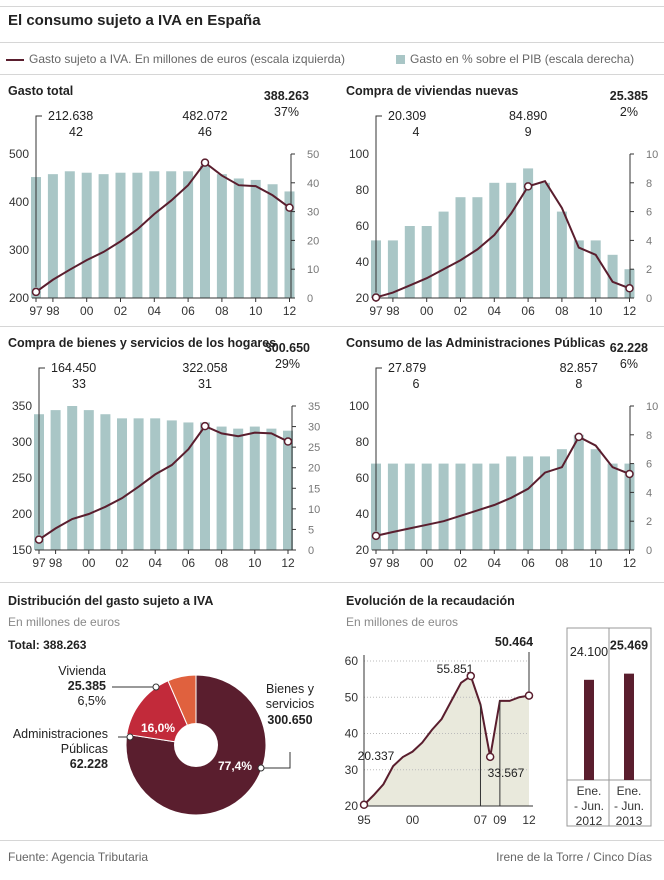 The width and height of the screenshot is (664, 880). Describe the element at coordinates (407, 368) in the screenshot. I see `administraciones-annot-value: 27.879` at that location.